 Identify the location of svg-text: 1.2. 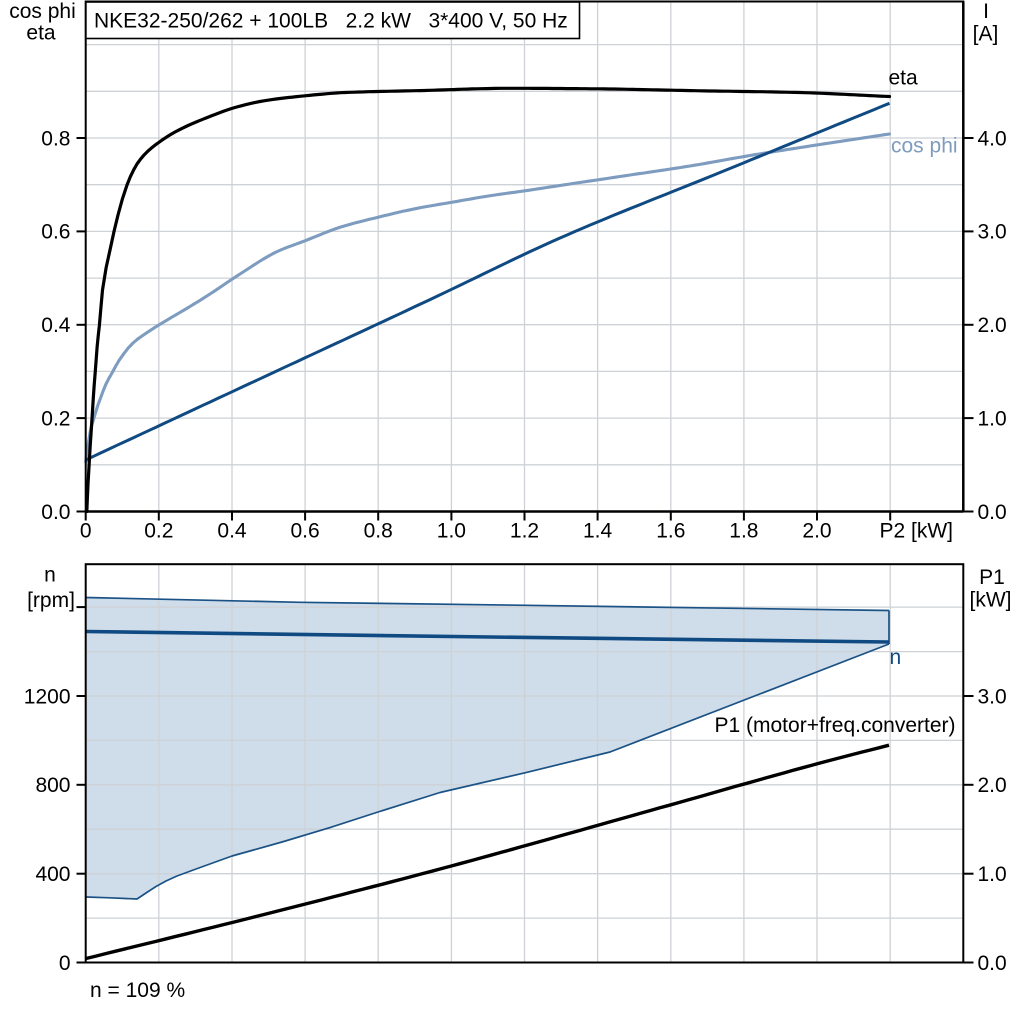
(524, 531).